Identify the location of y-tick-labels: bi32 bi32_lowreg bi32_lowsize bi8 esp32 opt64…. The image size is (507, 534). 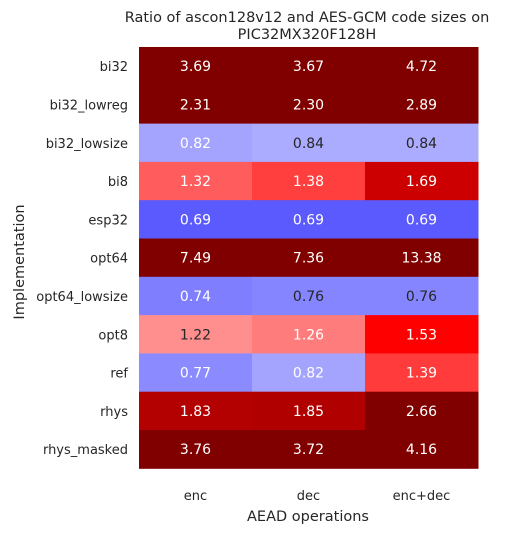
(82, 259).